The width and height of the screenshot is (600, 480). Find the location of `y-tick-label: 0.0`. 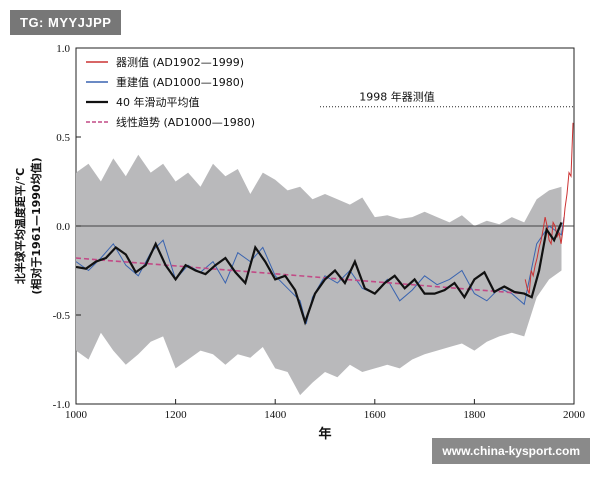

y-tick-label: 0.0 is located at coordinates (63, 227).